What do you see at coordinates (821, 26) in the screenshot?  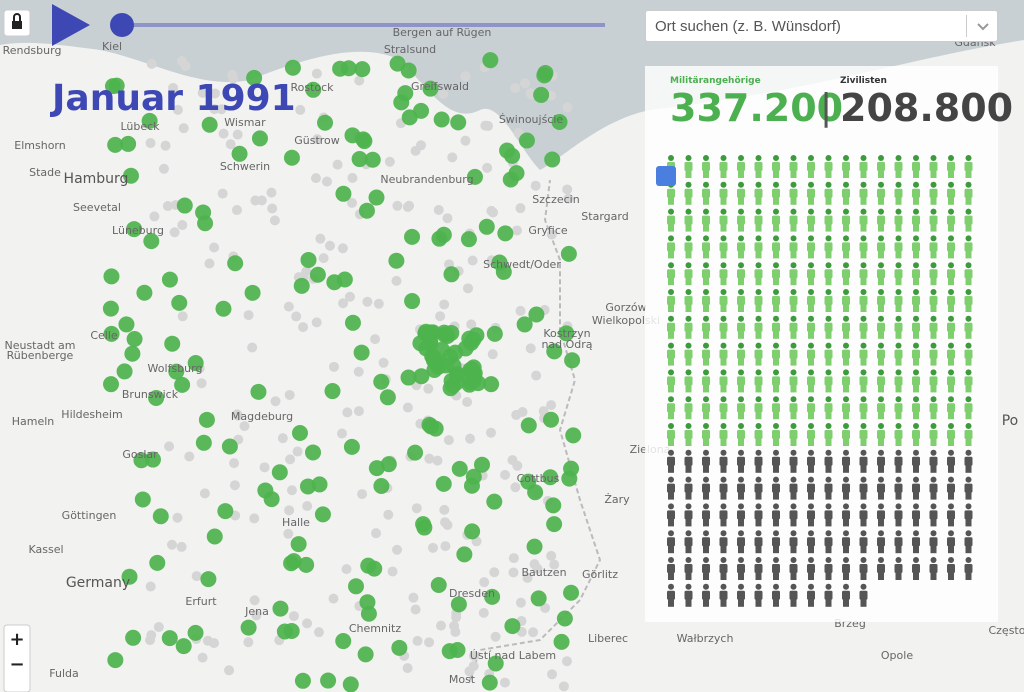 I see `search-box: Ort suchen (z. B. Wünsdorf)` at bounding box center [821, 26].